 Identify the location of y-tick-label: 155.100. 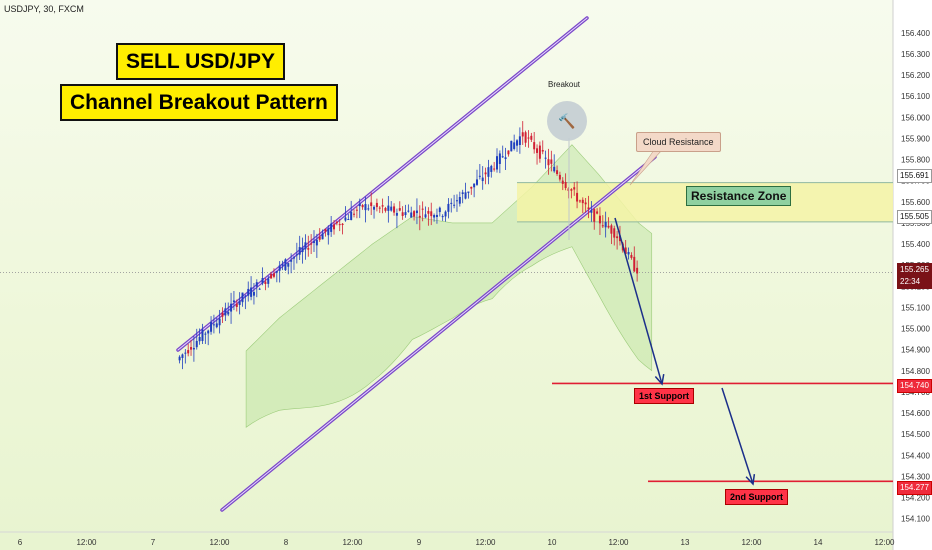
(915, 307).